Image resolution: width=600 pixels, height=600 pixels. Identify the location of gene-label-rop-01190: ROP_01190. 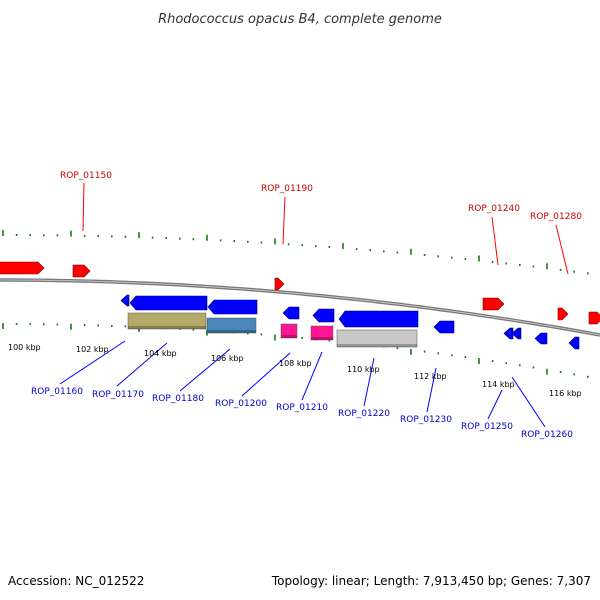
(287, 189).